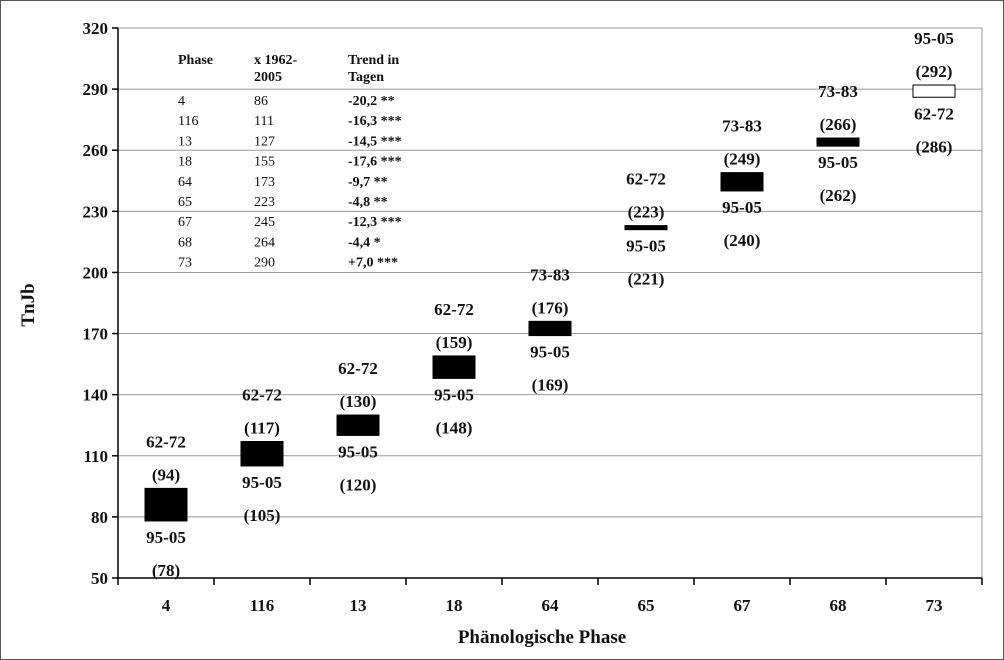  What do you see at coordinates (96, 211) in the screenshot?
I see `y-tick-label: 230` at bounding box center [96, 211].